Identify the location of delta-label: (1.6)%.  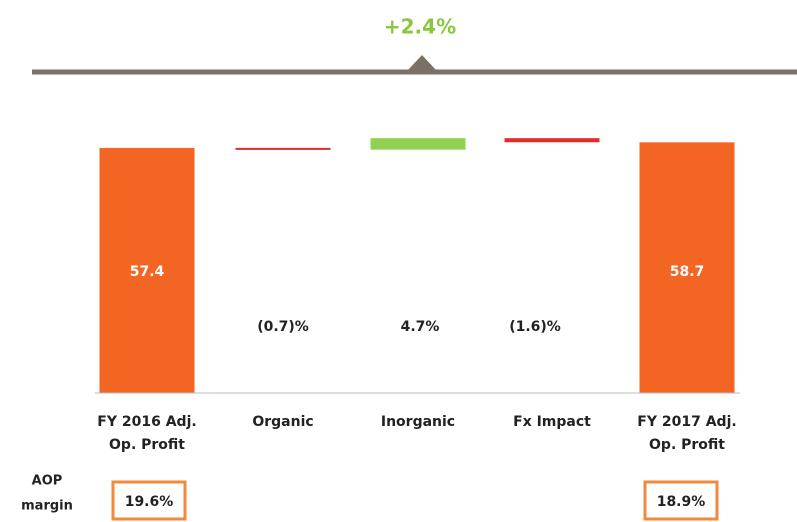
(535, 327).